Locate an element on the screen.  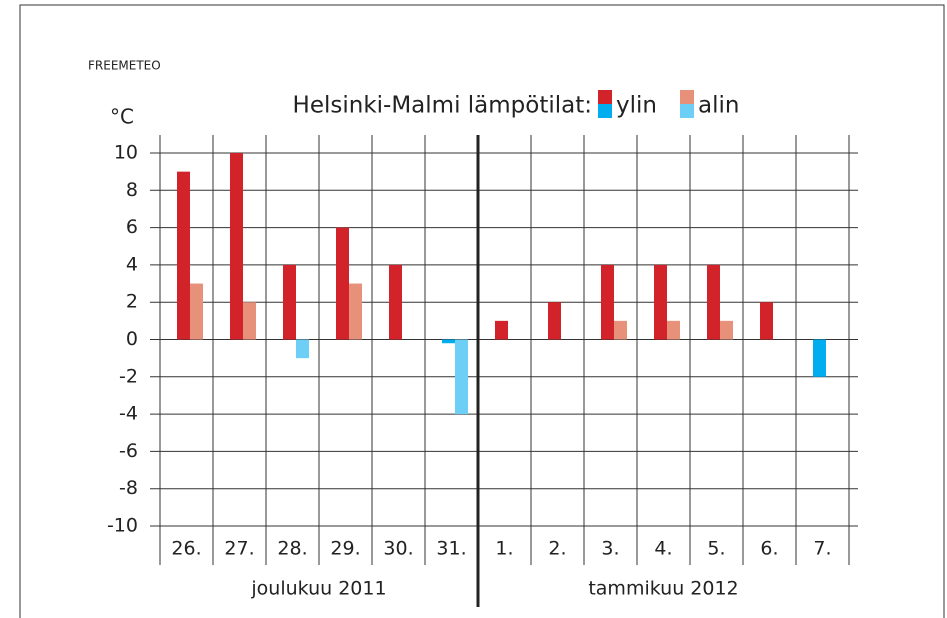
y-tick-label: -8 is located at coordinates (128, 488).